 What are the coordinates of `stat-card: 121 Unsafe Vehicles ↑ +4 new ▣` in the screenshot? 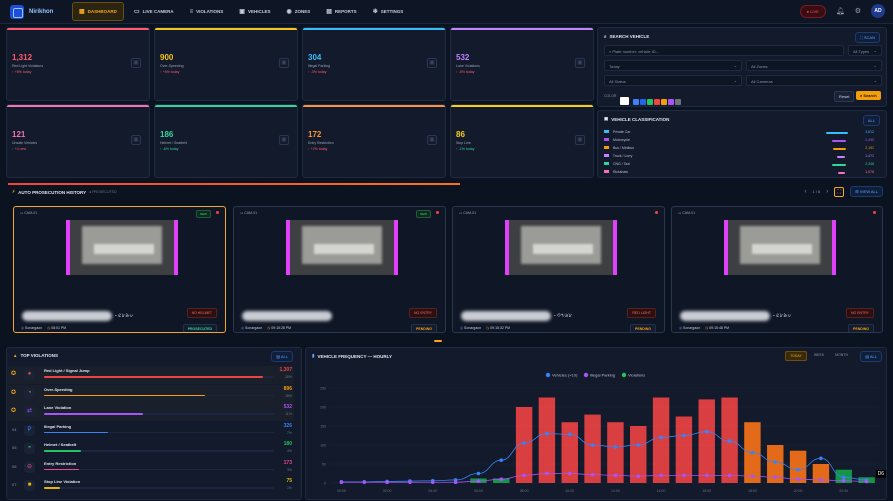 It's located at (78, 141).